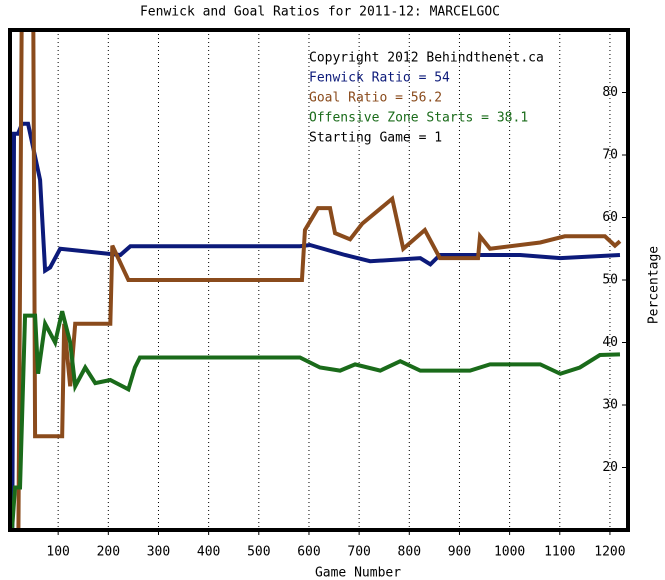 This screenshot has width=665, height=580. I want to click on y-tick-label: 30, so click(610, 405).